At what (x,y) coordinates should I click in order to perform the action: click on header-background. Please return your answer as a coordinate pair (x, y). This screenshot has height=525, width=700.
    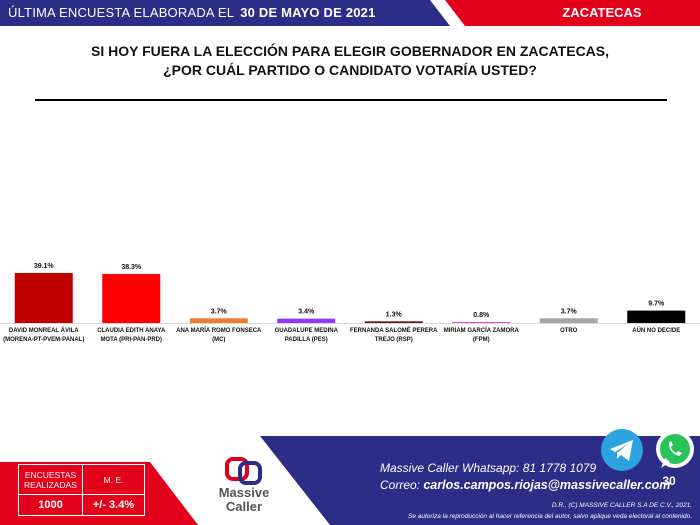
    Looking at the image, I should click on (350, 13).